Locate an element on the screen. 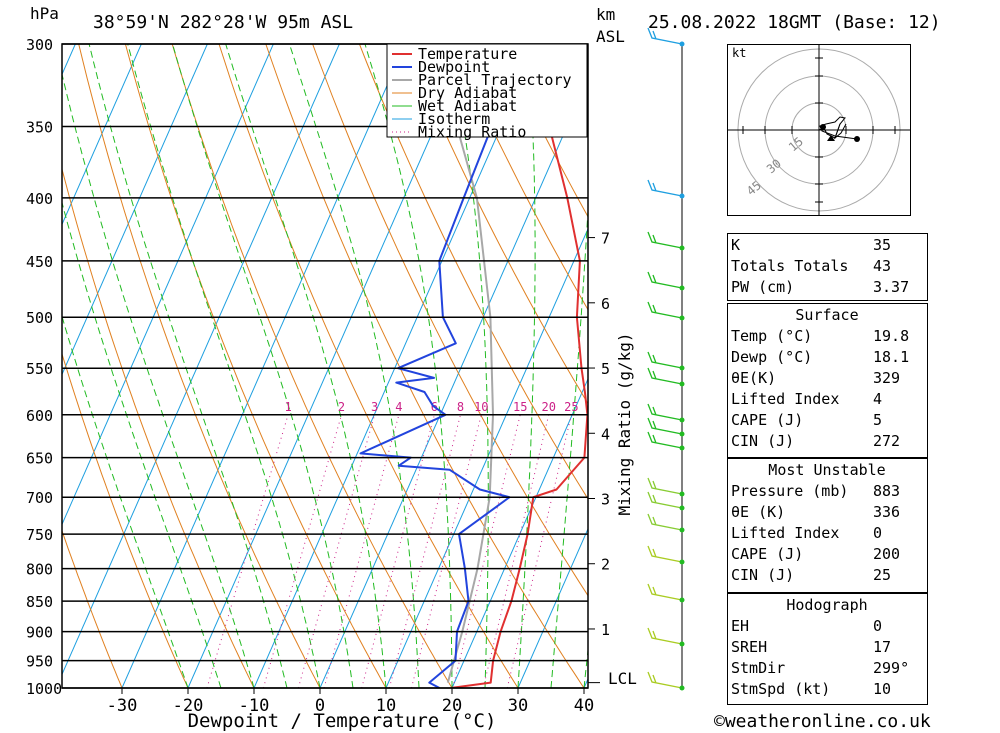  pressure-unit-label: hPa is located at coordinates (44, 13).